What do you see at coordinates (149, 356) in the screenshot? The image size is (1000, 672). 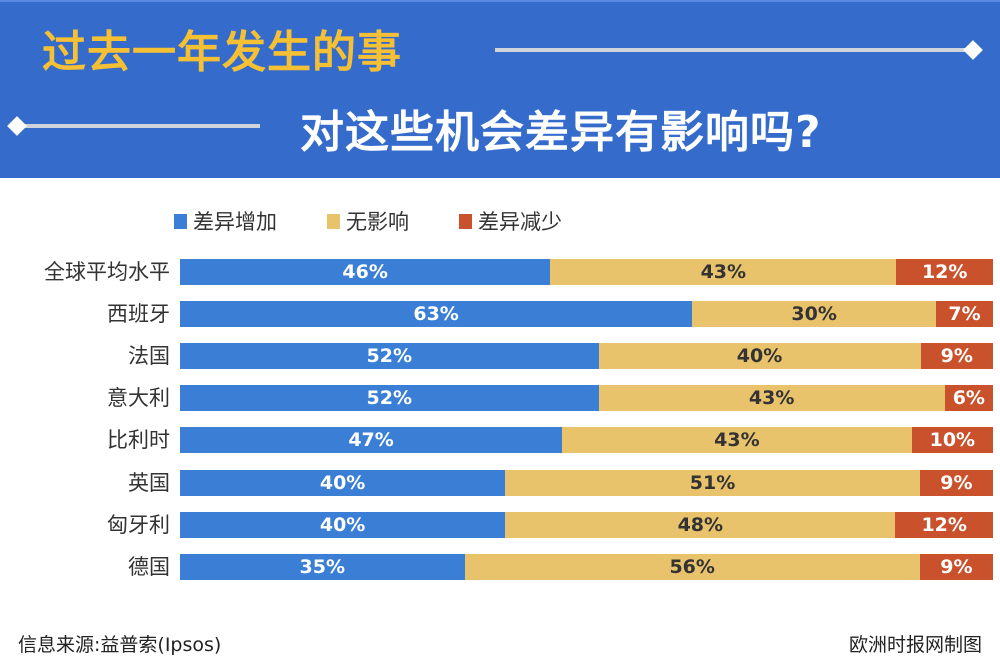 I see `category-label: 法国` at bounding box center [149, 356].